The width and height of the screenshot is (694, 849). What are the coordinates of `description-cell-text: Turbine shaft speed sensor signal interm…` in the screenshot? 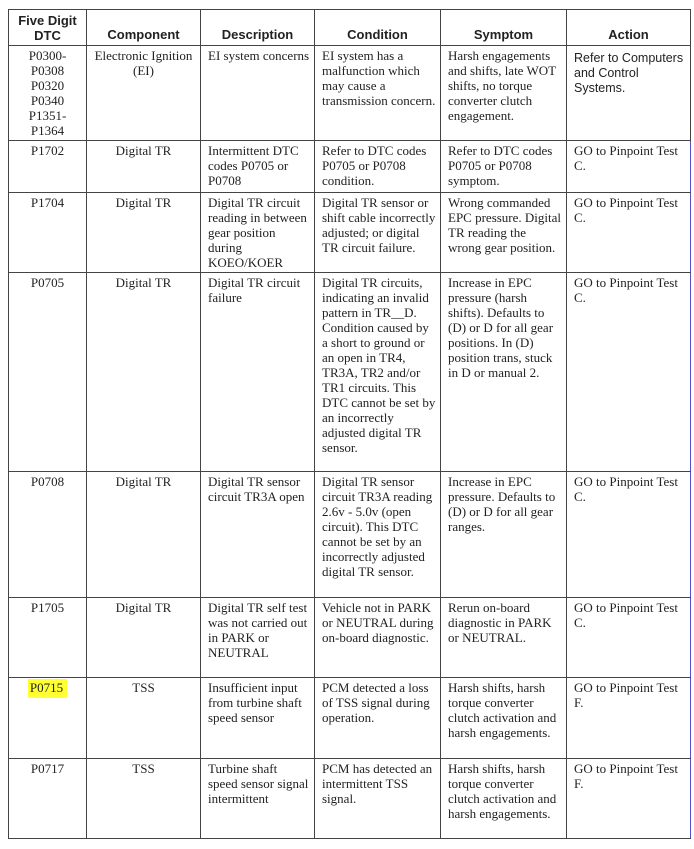 It's located at (258, 783).